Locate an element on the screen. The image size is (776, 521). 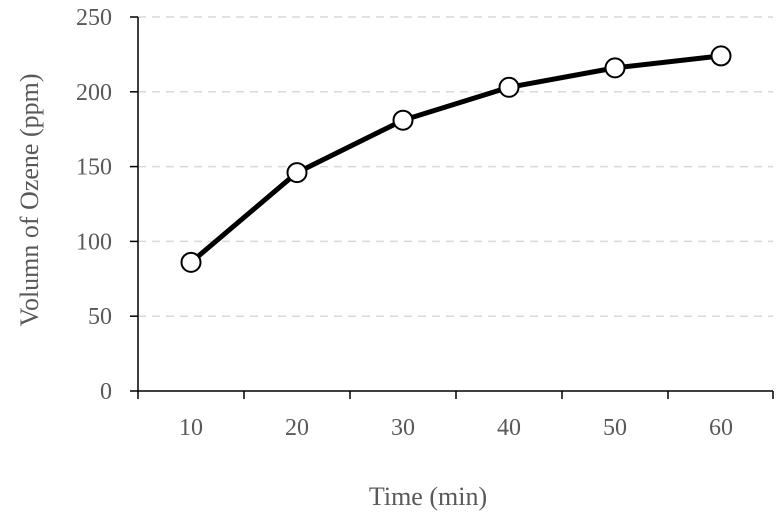
y-tick-label-100: 100 is located at coordinates (94, 242).